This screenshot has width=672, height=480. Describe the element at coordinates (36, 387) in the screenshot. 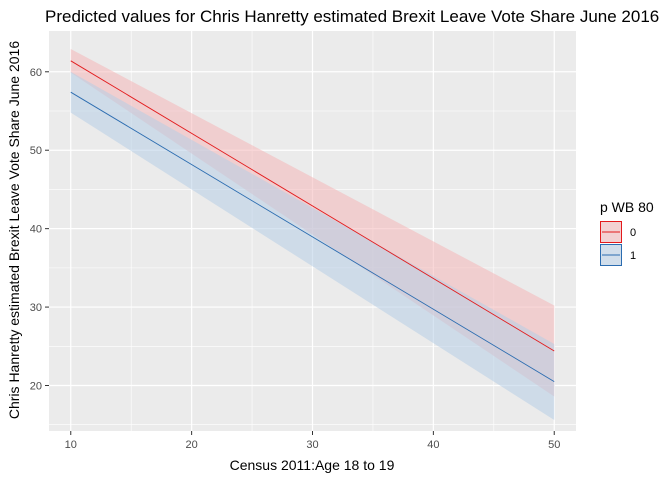

I see `y-tick-label: 20` at that location.